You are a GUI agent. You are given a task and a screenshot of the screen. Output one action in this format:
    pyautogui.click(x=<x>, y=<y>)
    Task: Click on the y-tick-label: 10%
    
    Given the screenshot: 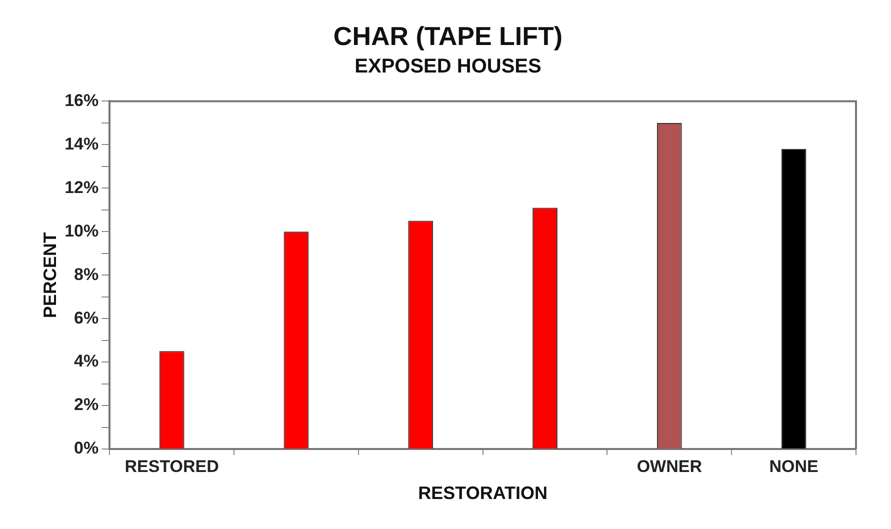 What is the action you would take?
    pyautogui.click(x=81, y=230)
    